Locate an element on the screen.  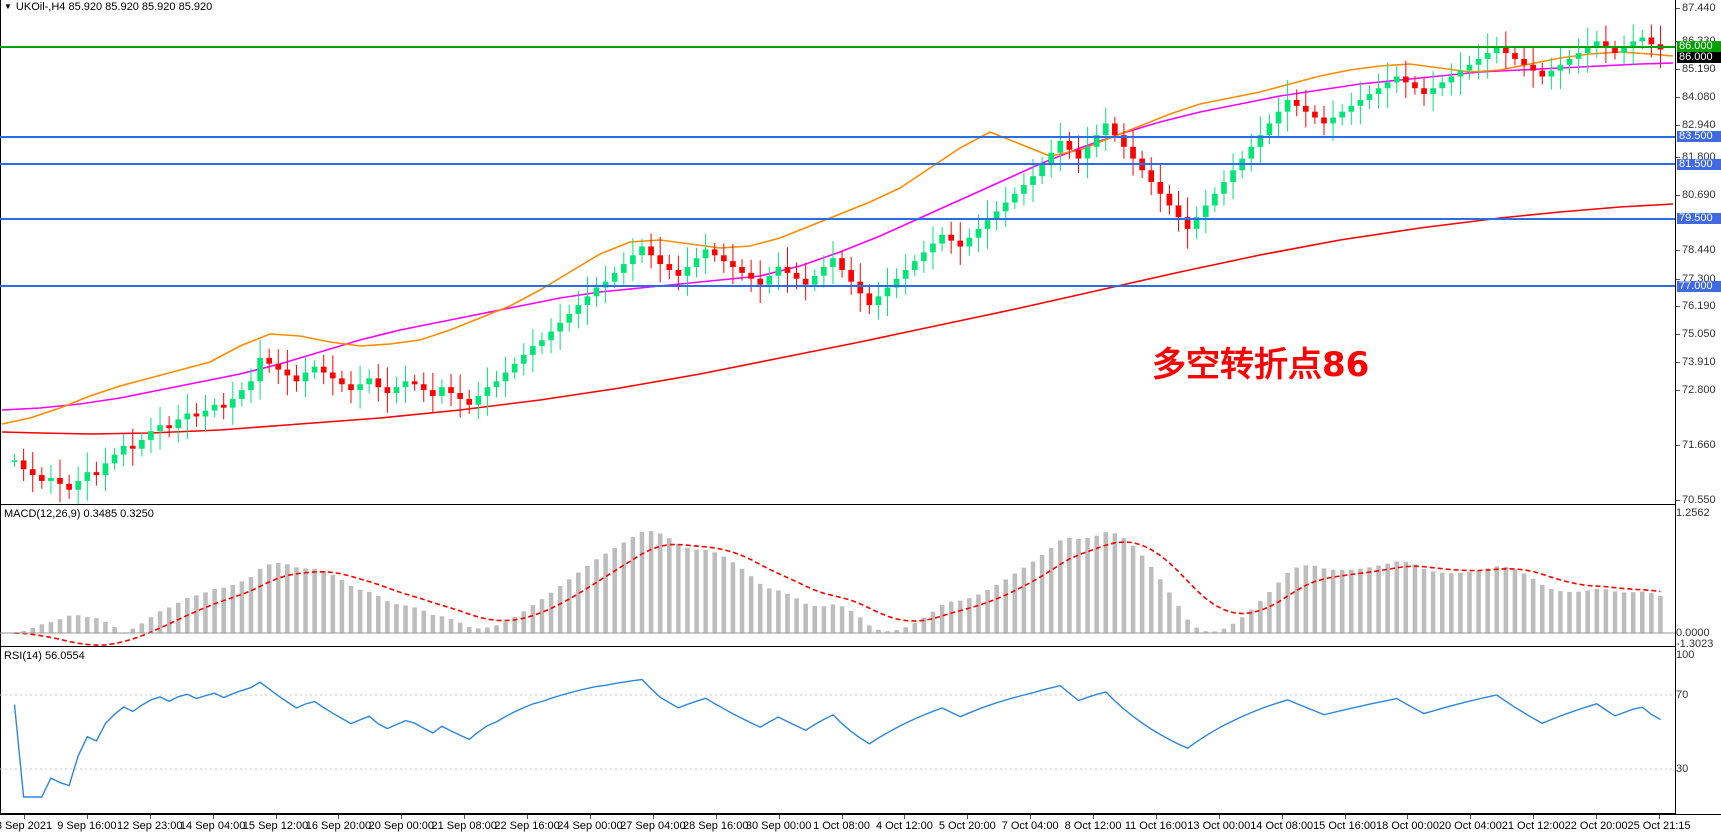
scale-tick: 81.800 is located at coordinates (1698, 157).